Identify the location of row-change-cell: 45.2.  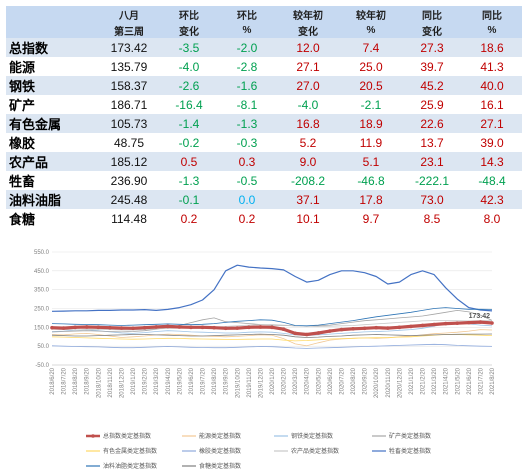
(432, 85).